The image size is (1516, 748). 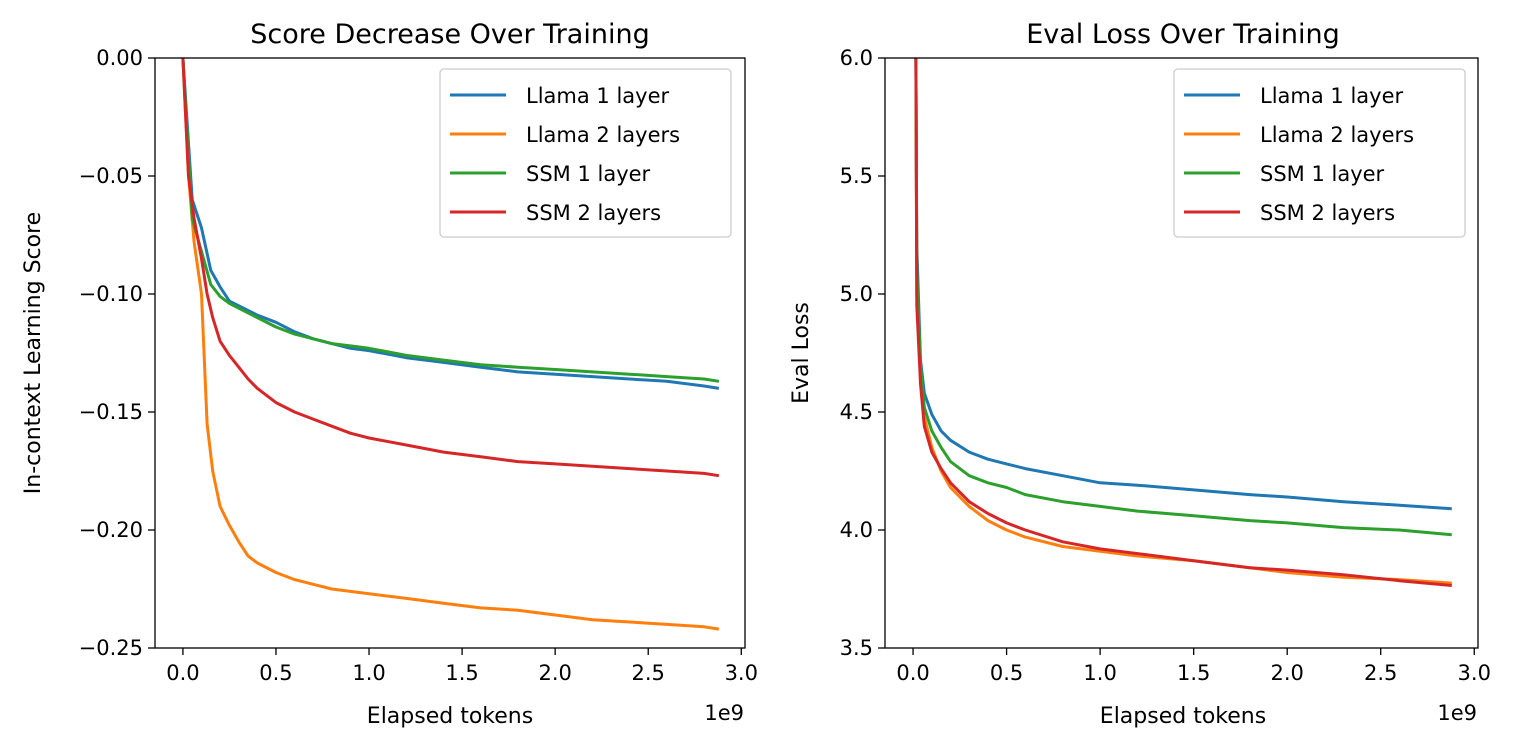 I want to click on y-tick-label: 4.5, so click(x=856, y=412).